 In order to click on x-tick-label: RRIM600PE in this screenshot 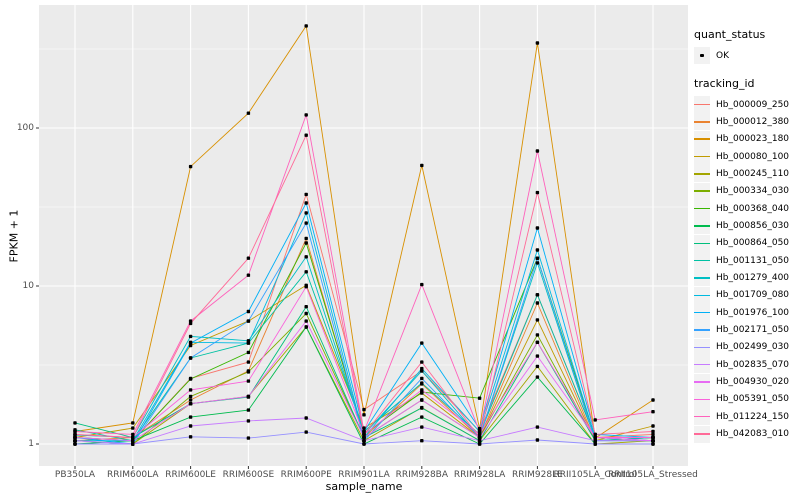, I will do `click(306, 475)`.